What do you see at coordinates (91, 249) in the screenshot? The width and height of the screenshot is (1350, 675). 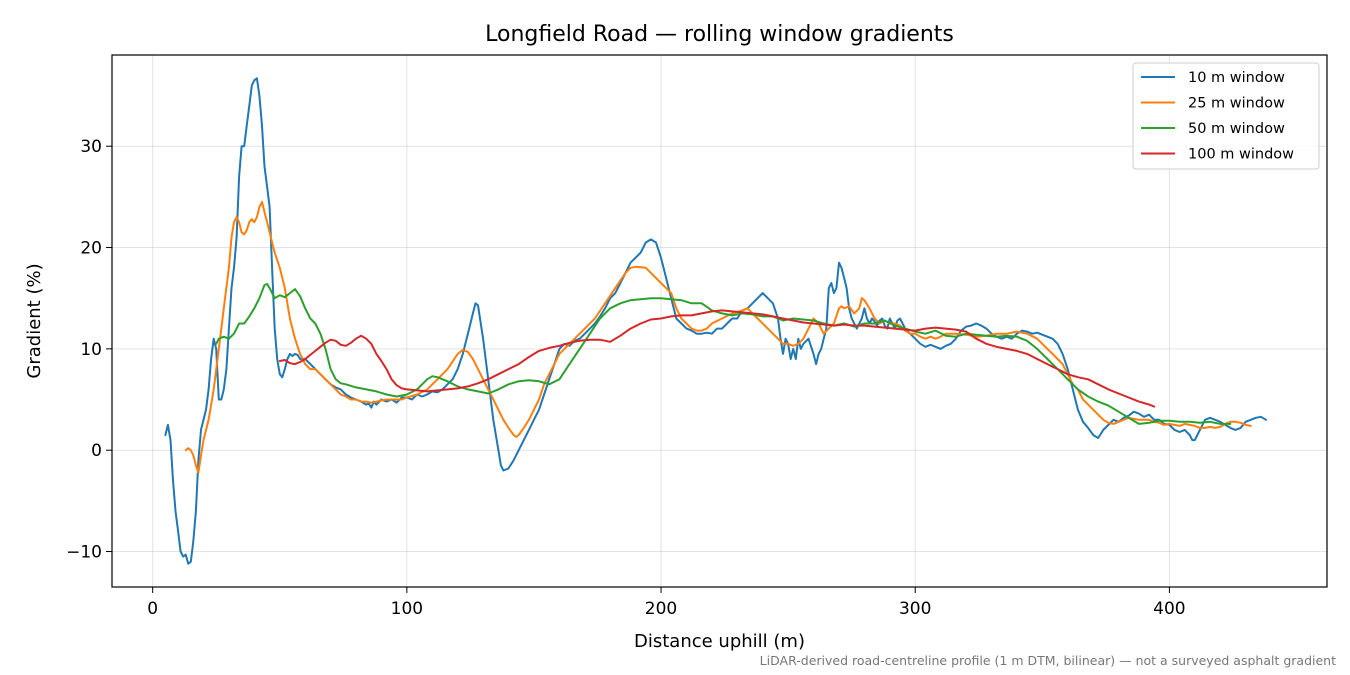 I see `y-tick-label: 20` at bounding box center [91, 249].